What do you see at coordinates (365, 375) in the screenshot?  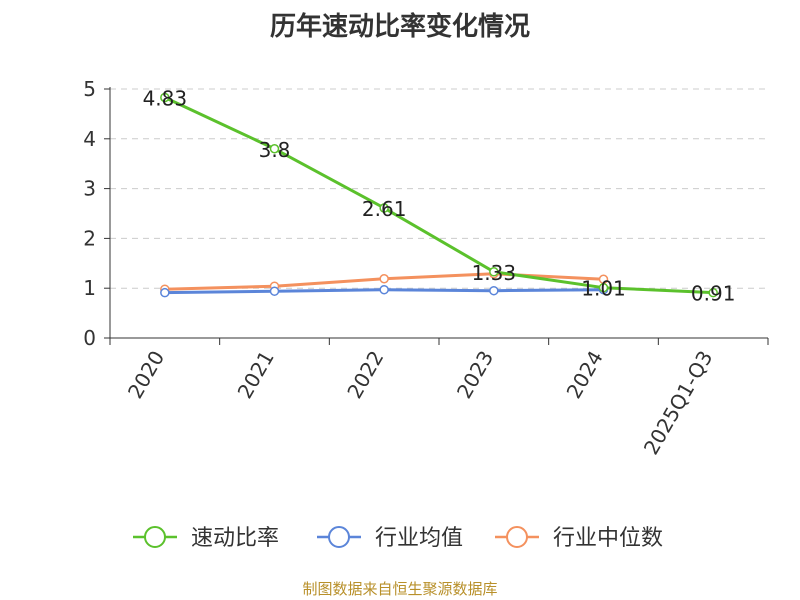 I see `x-tick-label: 2022` at bounding box center [365, 375].